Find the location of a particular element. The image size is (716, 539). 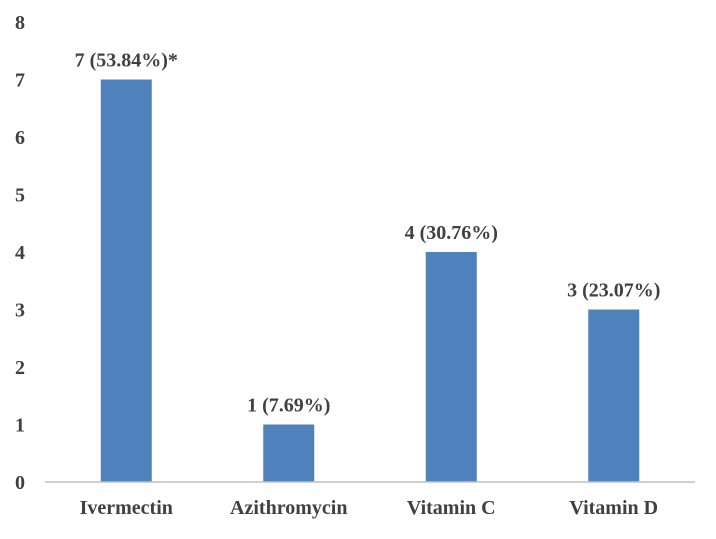

y-tick-label: 3 is located at coordinates (20, 311).